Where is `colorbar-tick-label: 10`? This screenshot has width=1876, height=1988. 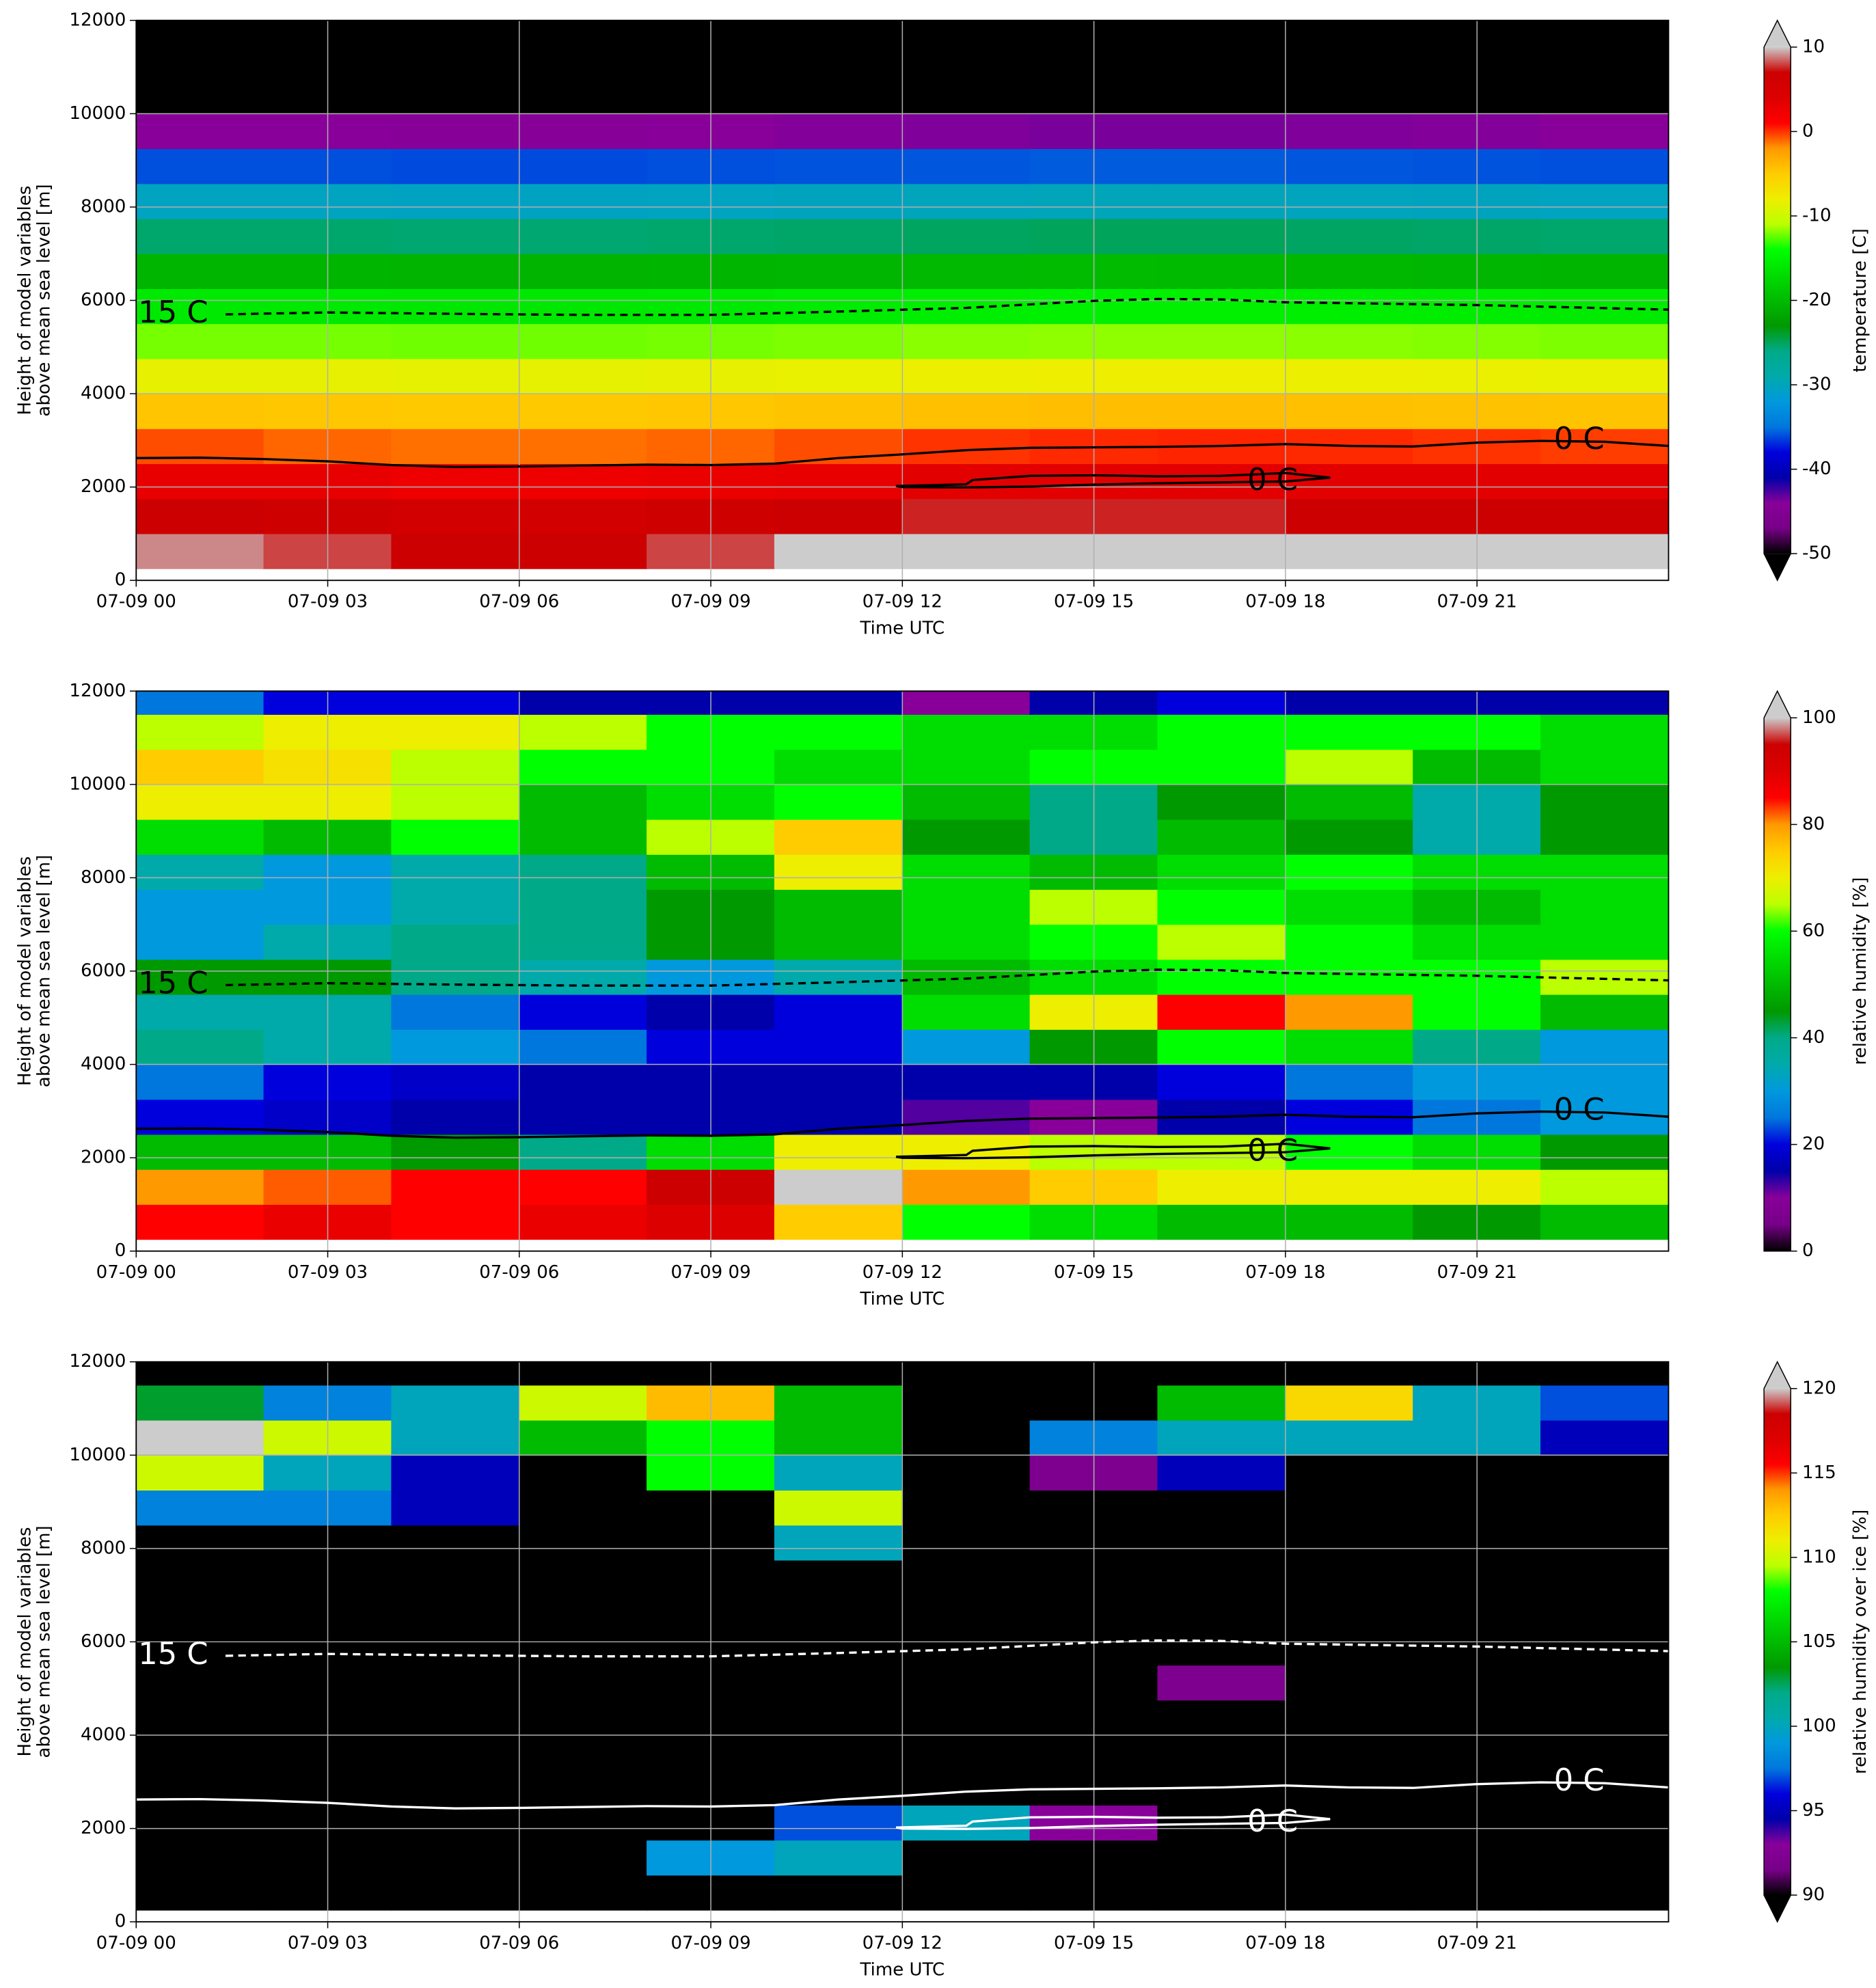 colorbar-tick-label: 10 is located at coordinates (1813, 46).